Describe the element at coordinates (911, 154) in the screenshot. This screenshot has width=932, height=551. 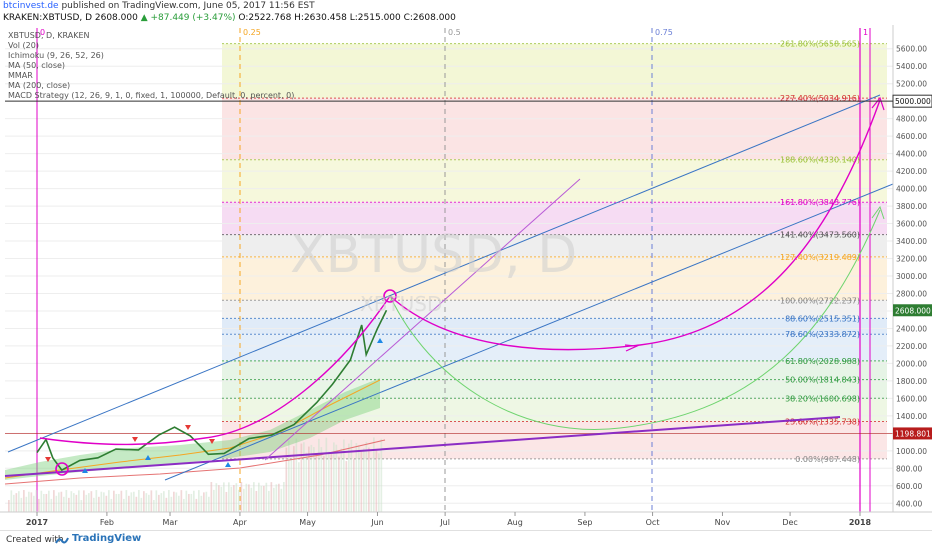
I see `price-tick-label: 4400.00` at that location.